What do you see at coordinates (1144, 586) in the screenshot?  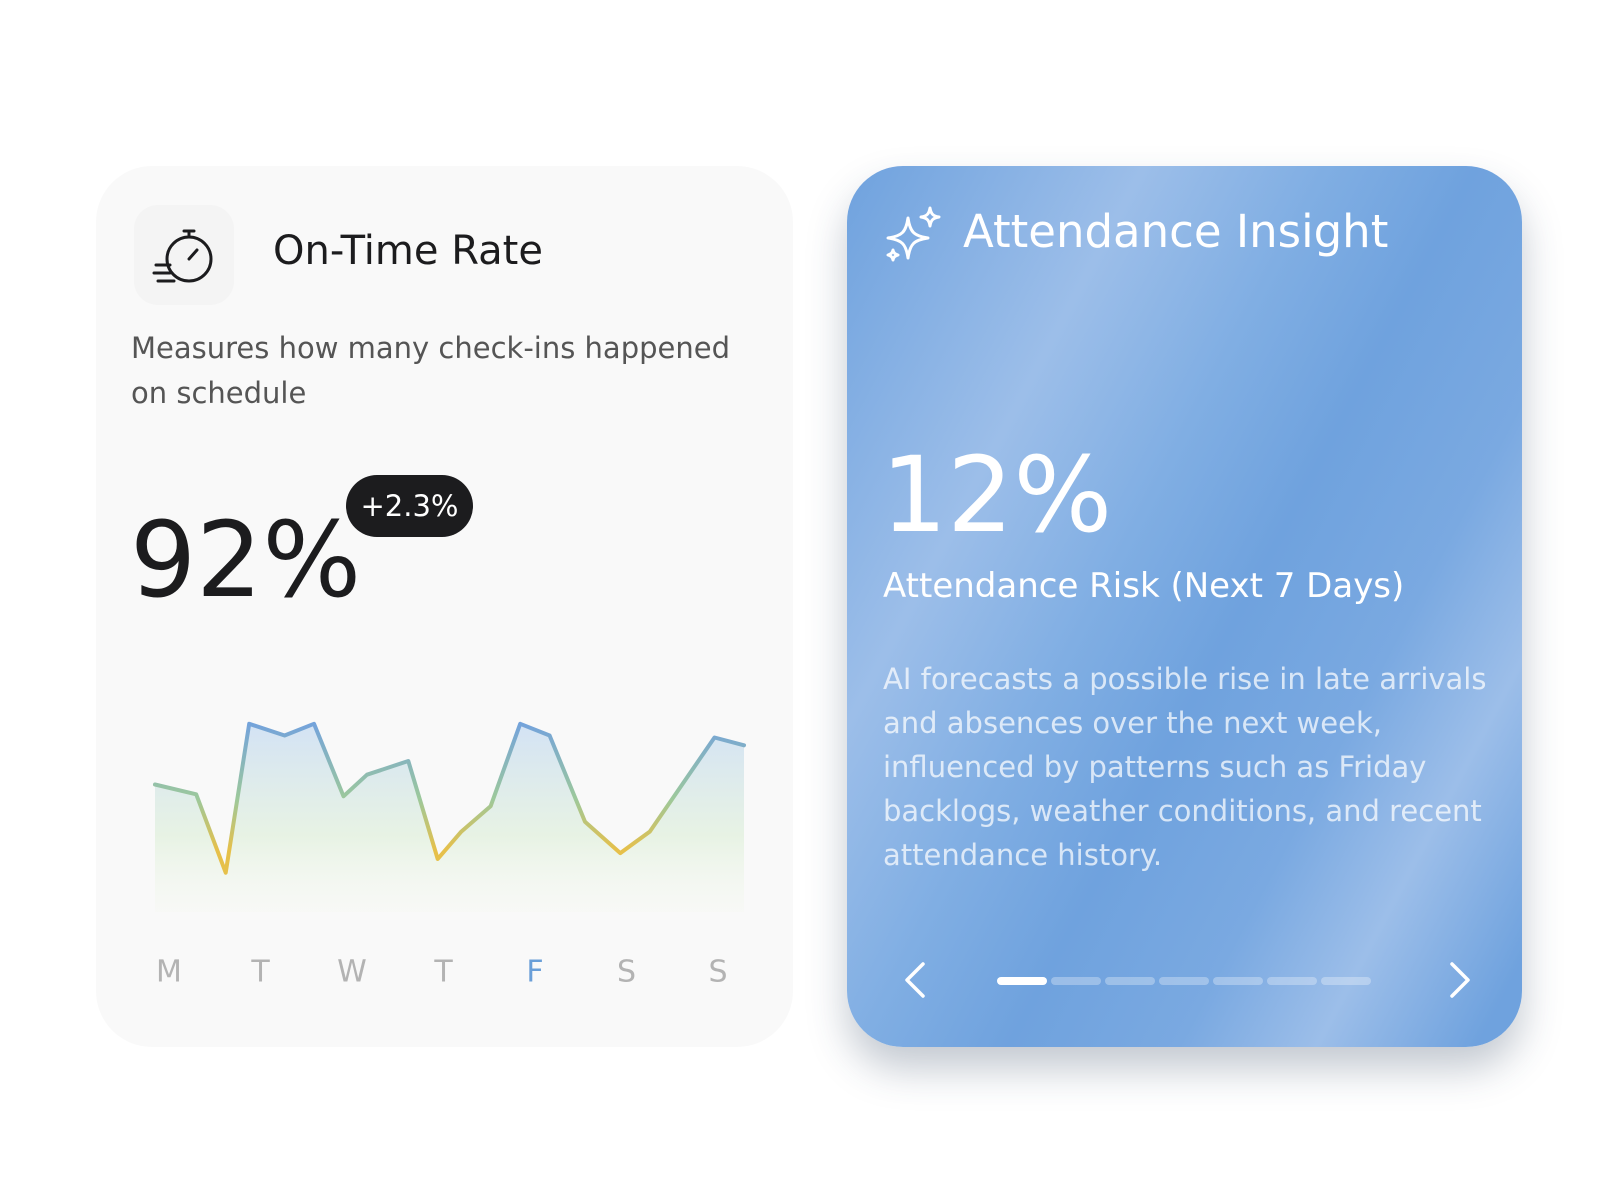 I see `metric-label: Attendance Risk (Next 7 Days)` at bounding box center [1144, 586].